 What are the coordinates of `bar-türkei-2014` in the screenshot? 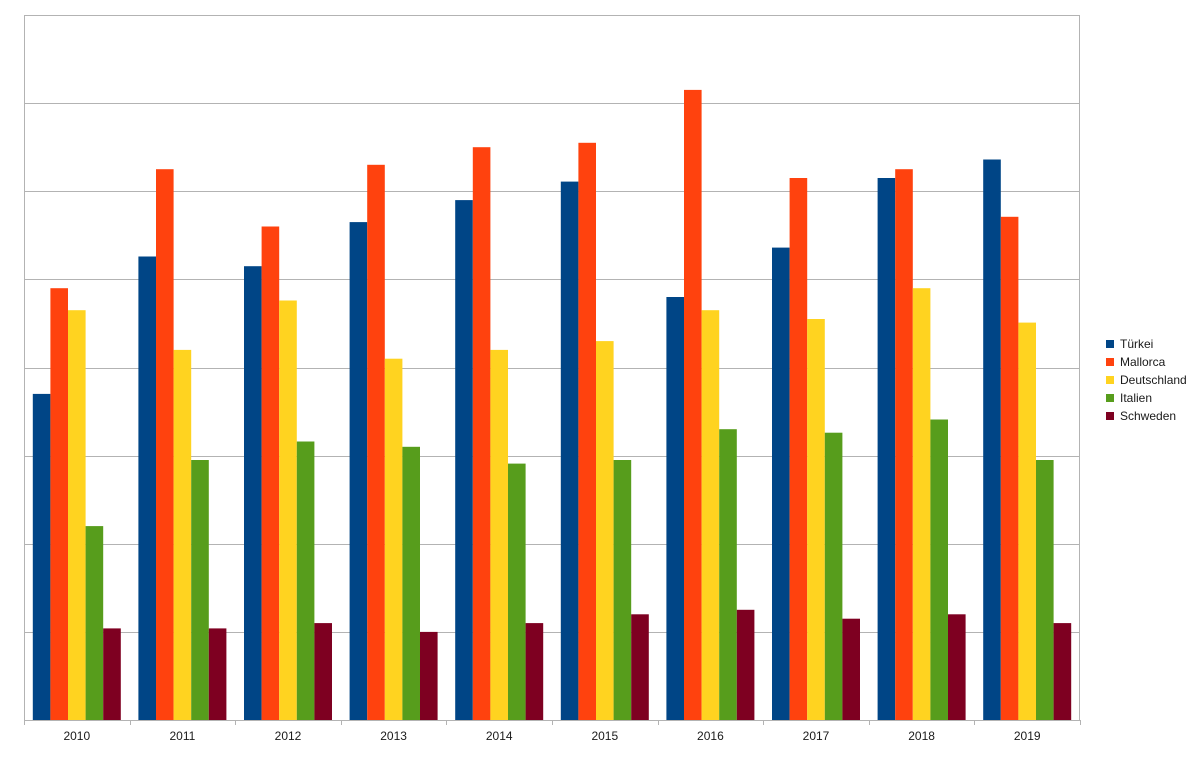 It's located at (464, 460).